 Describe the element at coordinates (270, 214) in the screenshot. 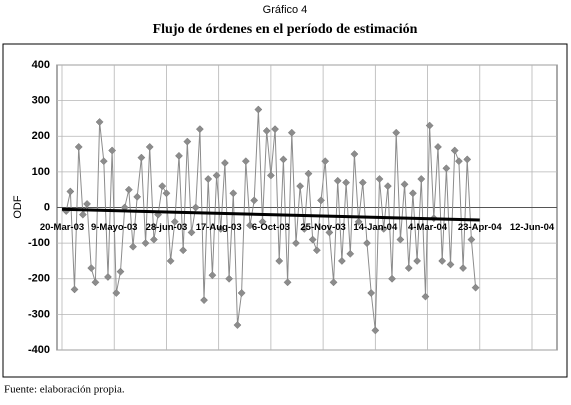

I see `trend-line` at that location.